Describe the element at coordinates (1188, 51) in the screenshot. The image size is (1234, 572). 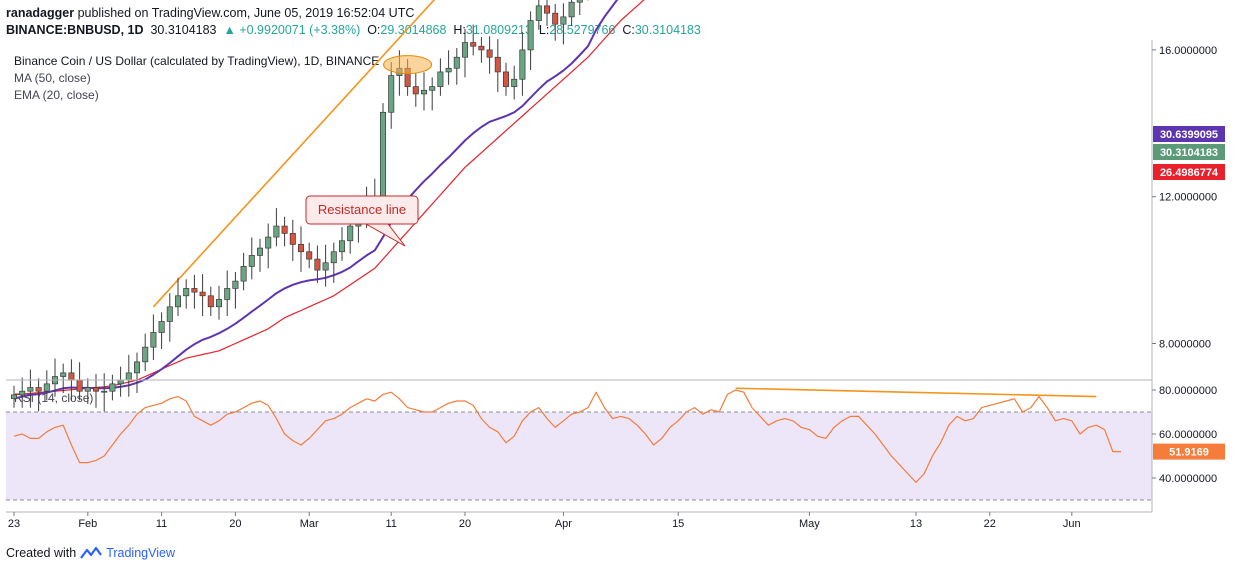
I see `price-tick-label: 16.0000000` at that location.